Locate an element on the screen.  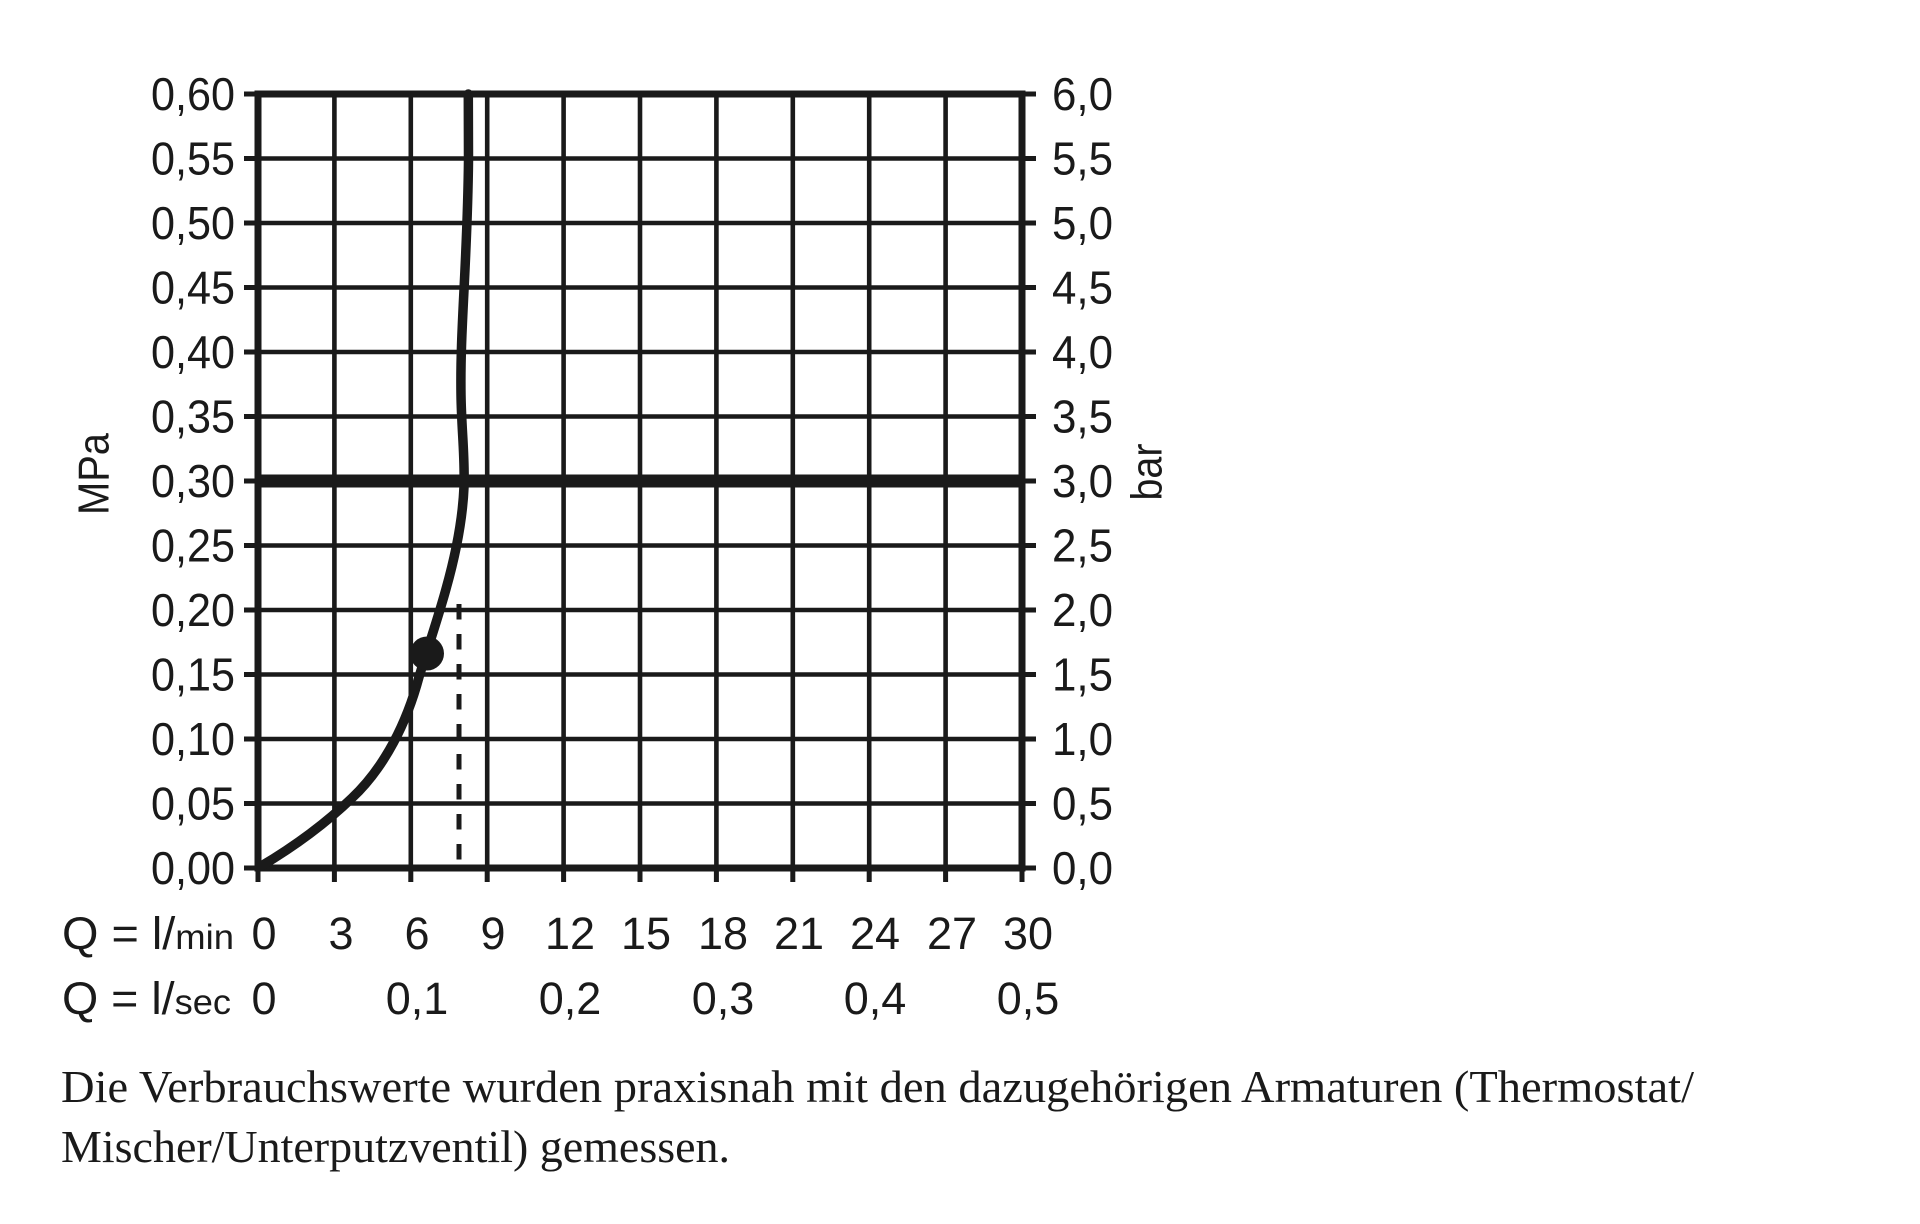
svg-text: 0,1 is located at coordinates (417, 998).